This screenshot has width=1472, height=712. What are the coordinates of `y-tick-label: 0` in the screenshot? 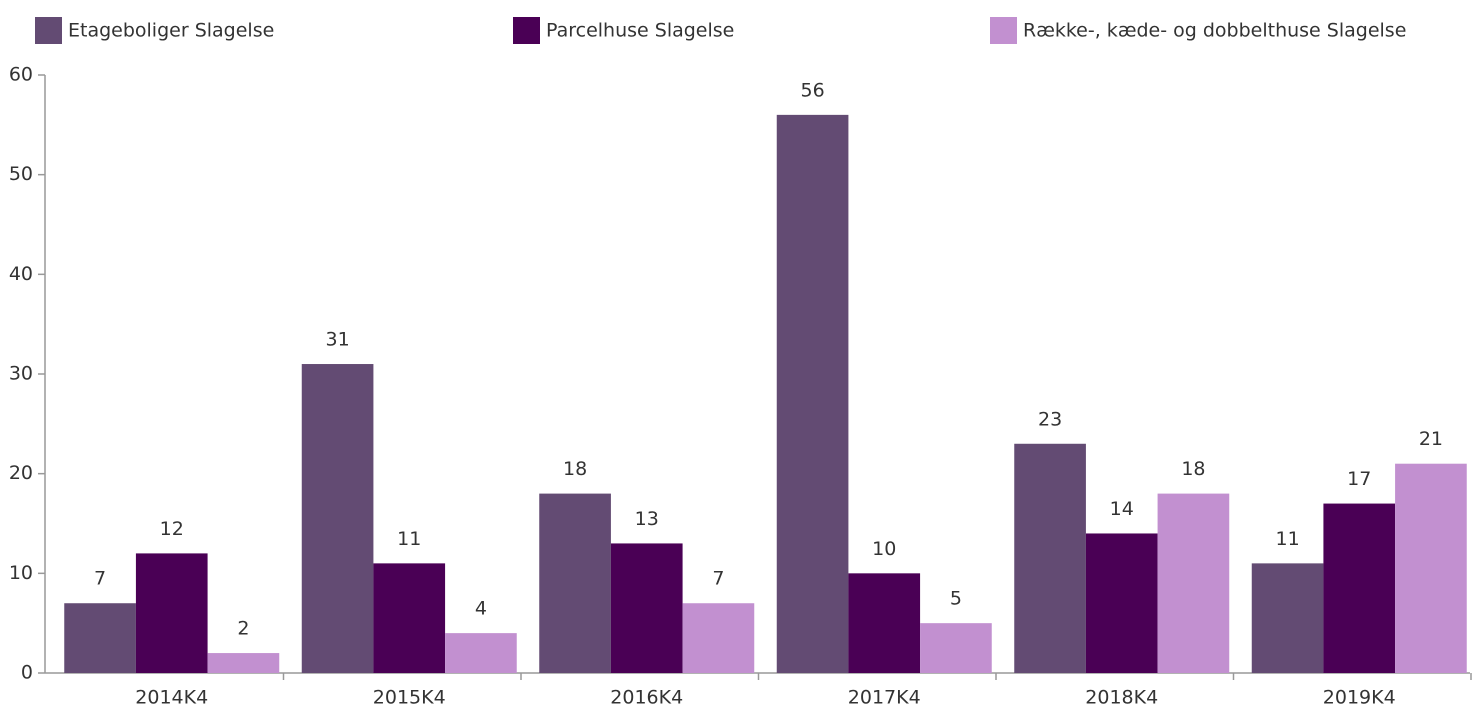 It's located at (27, 673).